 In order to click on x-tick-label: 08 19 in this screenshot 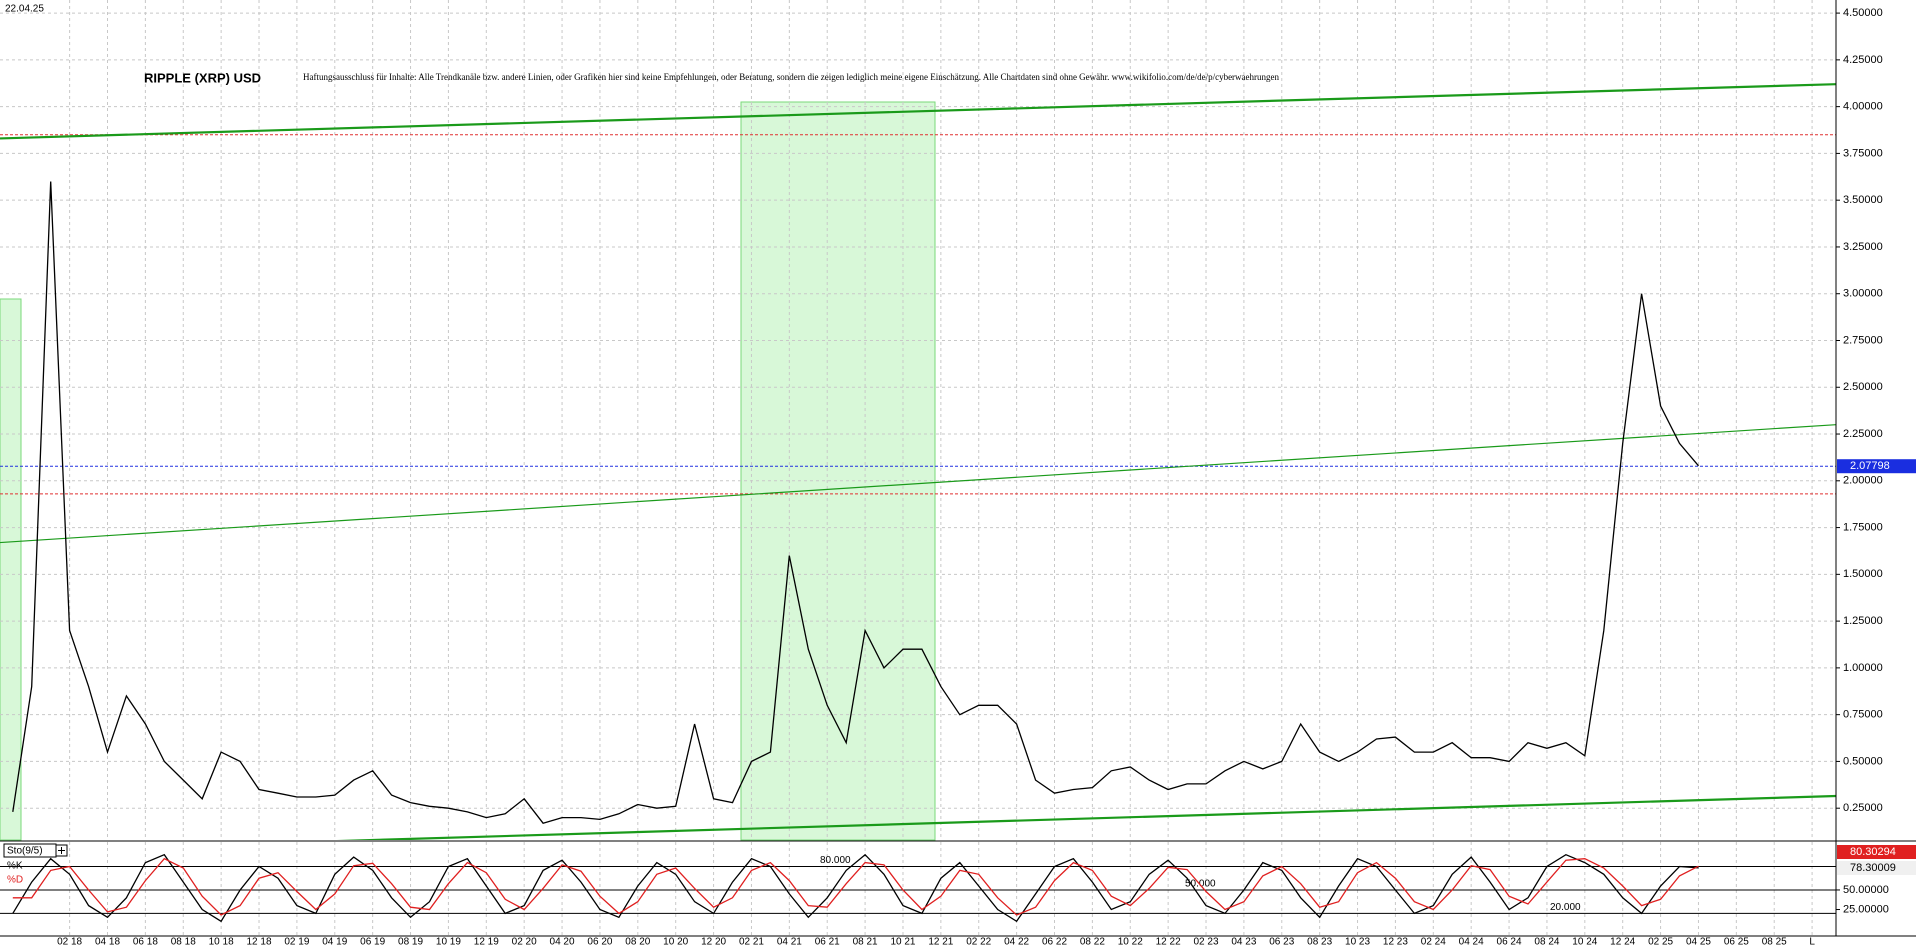, I will do `click(410, 942)`.